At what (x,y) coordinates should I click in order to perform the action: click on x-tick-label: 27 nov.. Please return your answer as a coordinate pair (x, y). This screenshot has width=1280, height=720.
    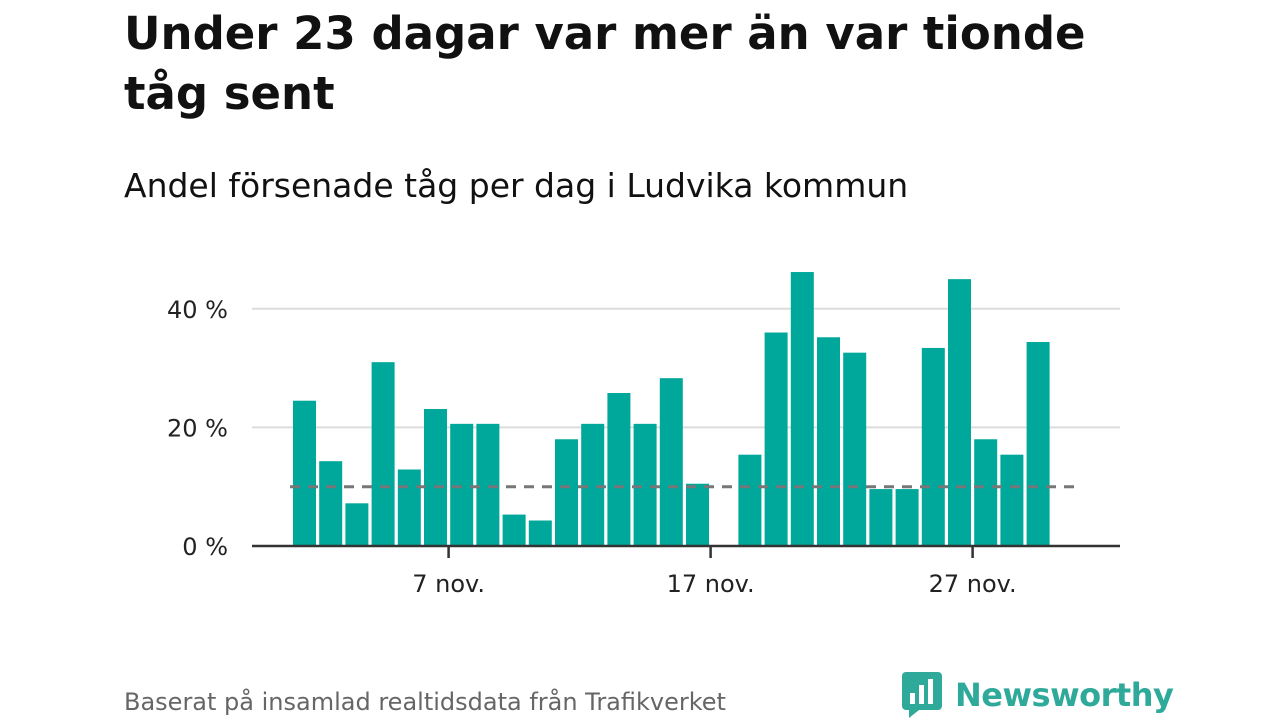
    Looking at the image, I should click on (973, 584).